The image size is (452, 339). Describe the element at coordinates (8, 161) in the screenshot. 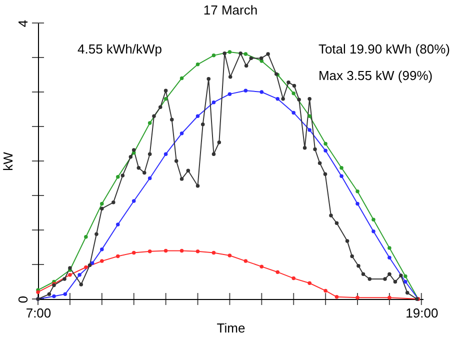

I see `y-axis-title: kW` at that location.